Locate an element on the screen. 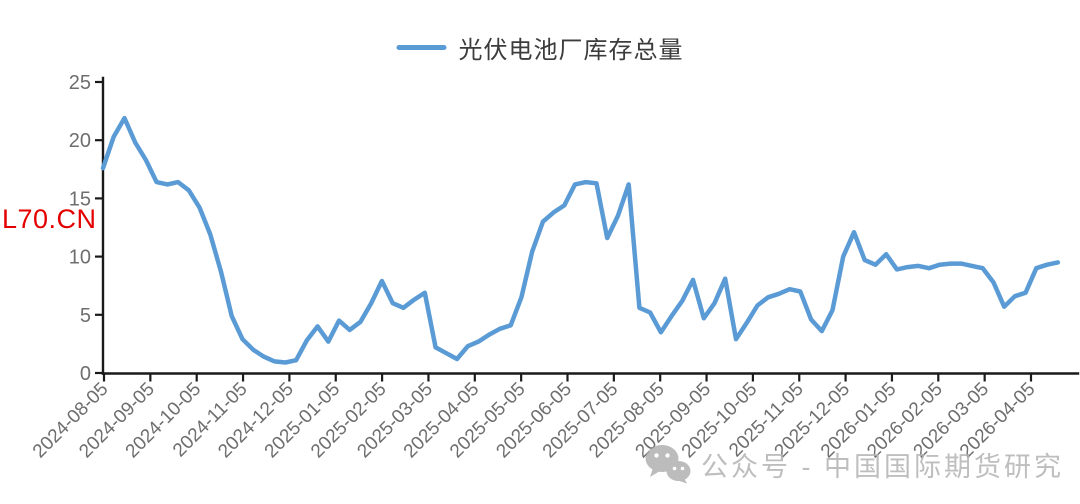 The image size is (1080, 504). y-tick-label: 20 is located at coordinates (80, 141).